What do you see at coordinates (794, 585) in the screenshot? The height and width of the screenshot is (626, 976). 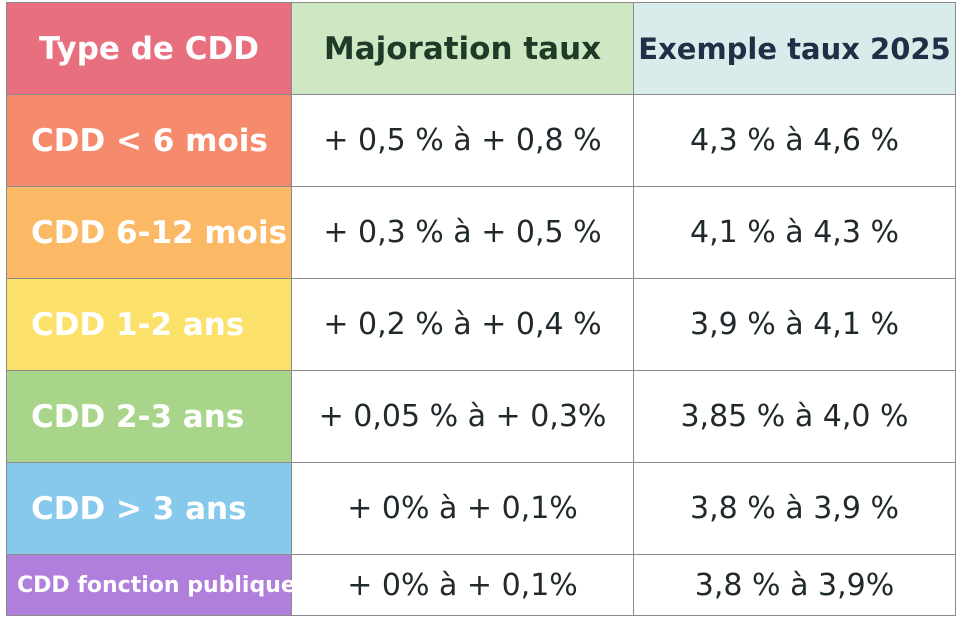 I see `row-exemple-cell: 3,8 % à 3,9%` at bounding box center [794, 585].